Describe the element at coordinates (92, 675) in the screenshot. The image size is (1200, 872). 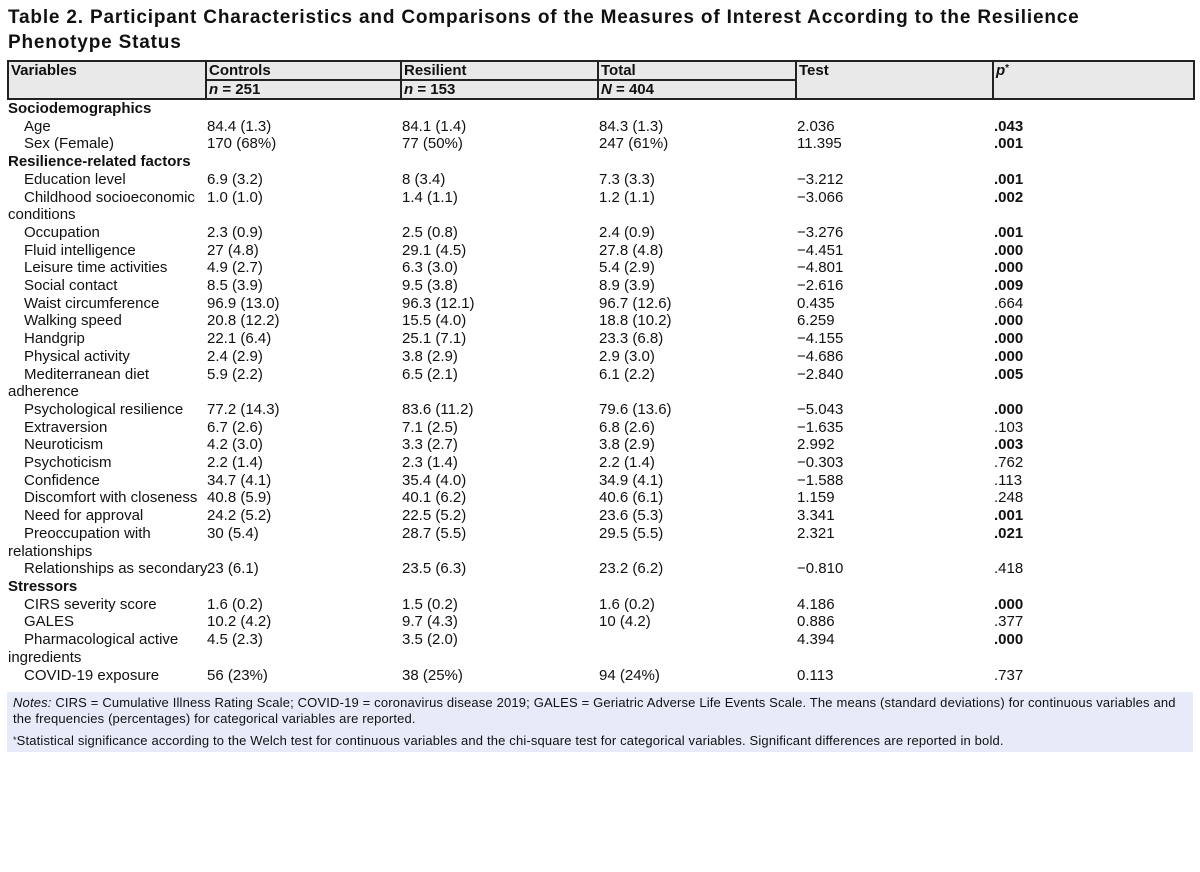
I see `row-variable: COVID-19 exposure` at that location.